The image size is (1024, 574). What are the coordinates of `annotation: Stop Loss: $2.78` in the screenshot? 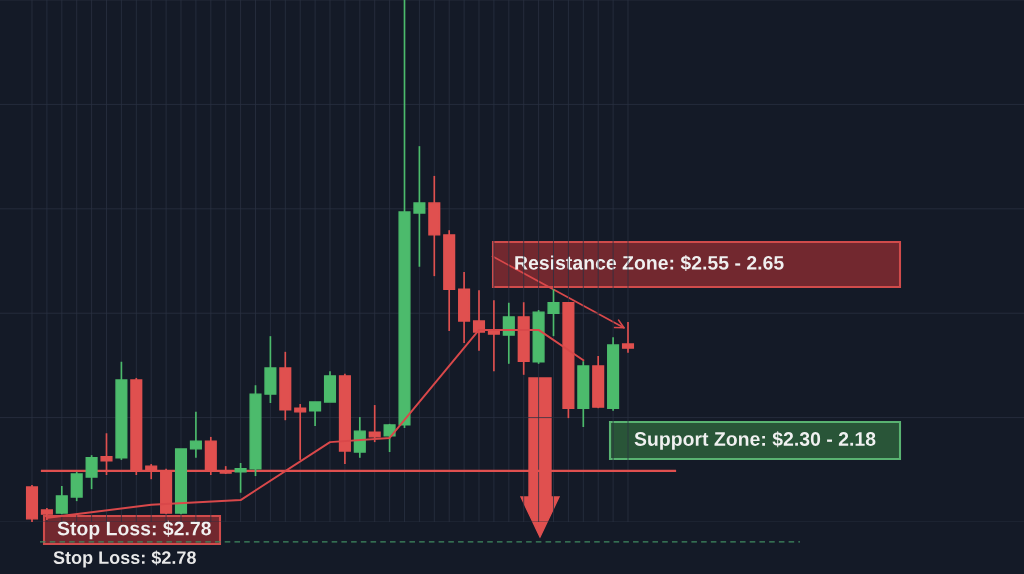 It's located at (134, 530).